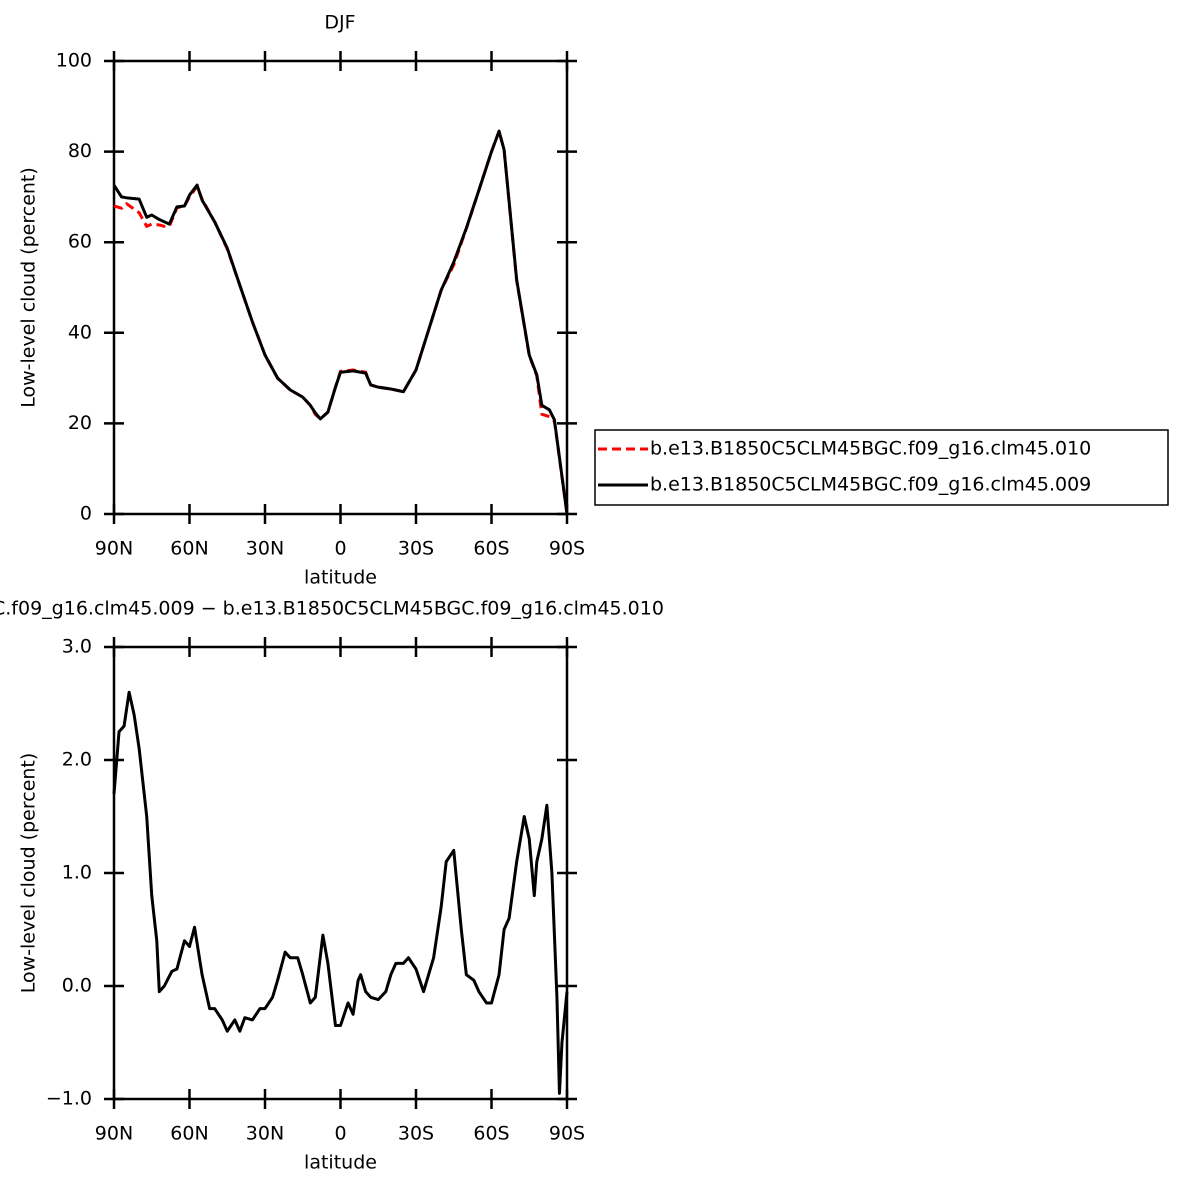 This screenshot has height=1185, width=1185. I want to click on legend-label: b.e13.B1850C5CLM45BGC.f09_g16.clm45.009, so click(870, 485).